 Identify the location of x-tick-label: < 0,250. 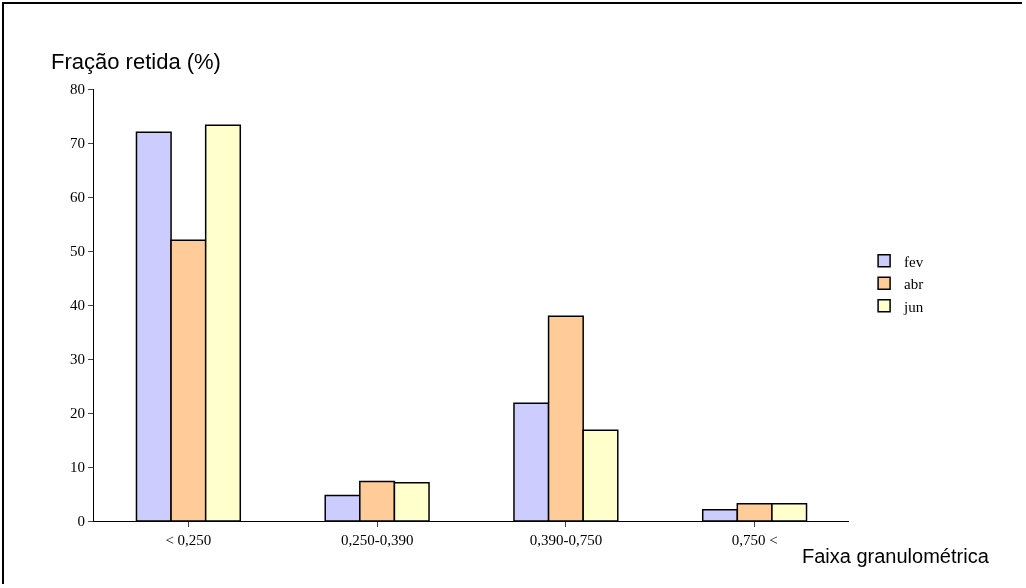
(188, 540).